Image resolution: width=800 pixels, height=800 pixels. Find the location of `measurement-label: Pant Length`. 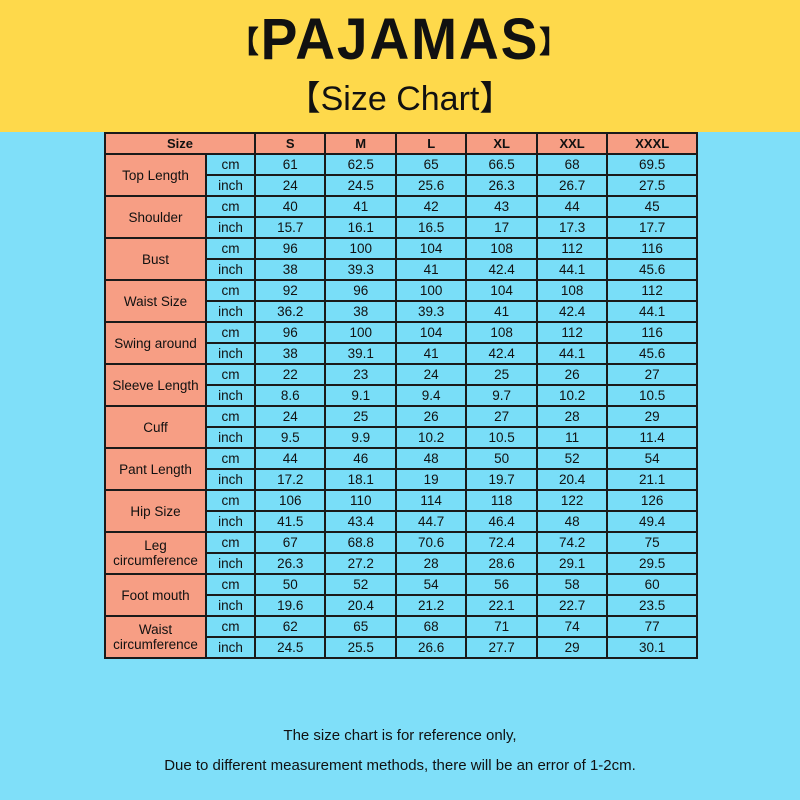

measurement-label: Pant Length is located at coordinates (155, 469).